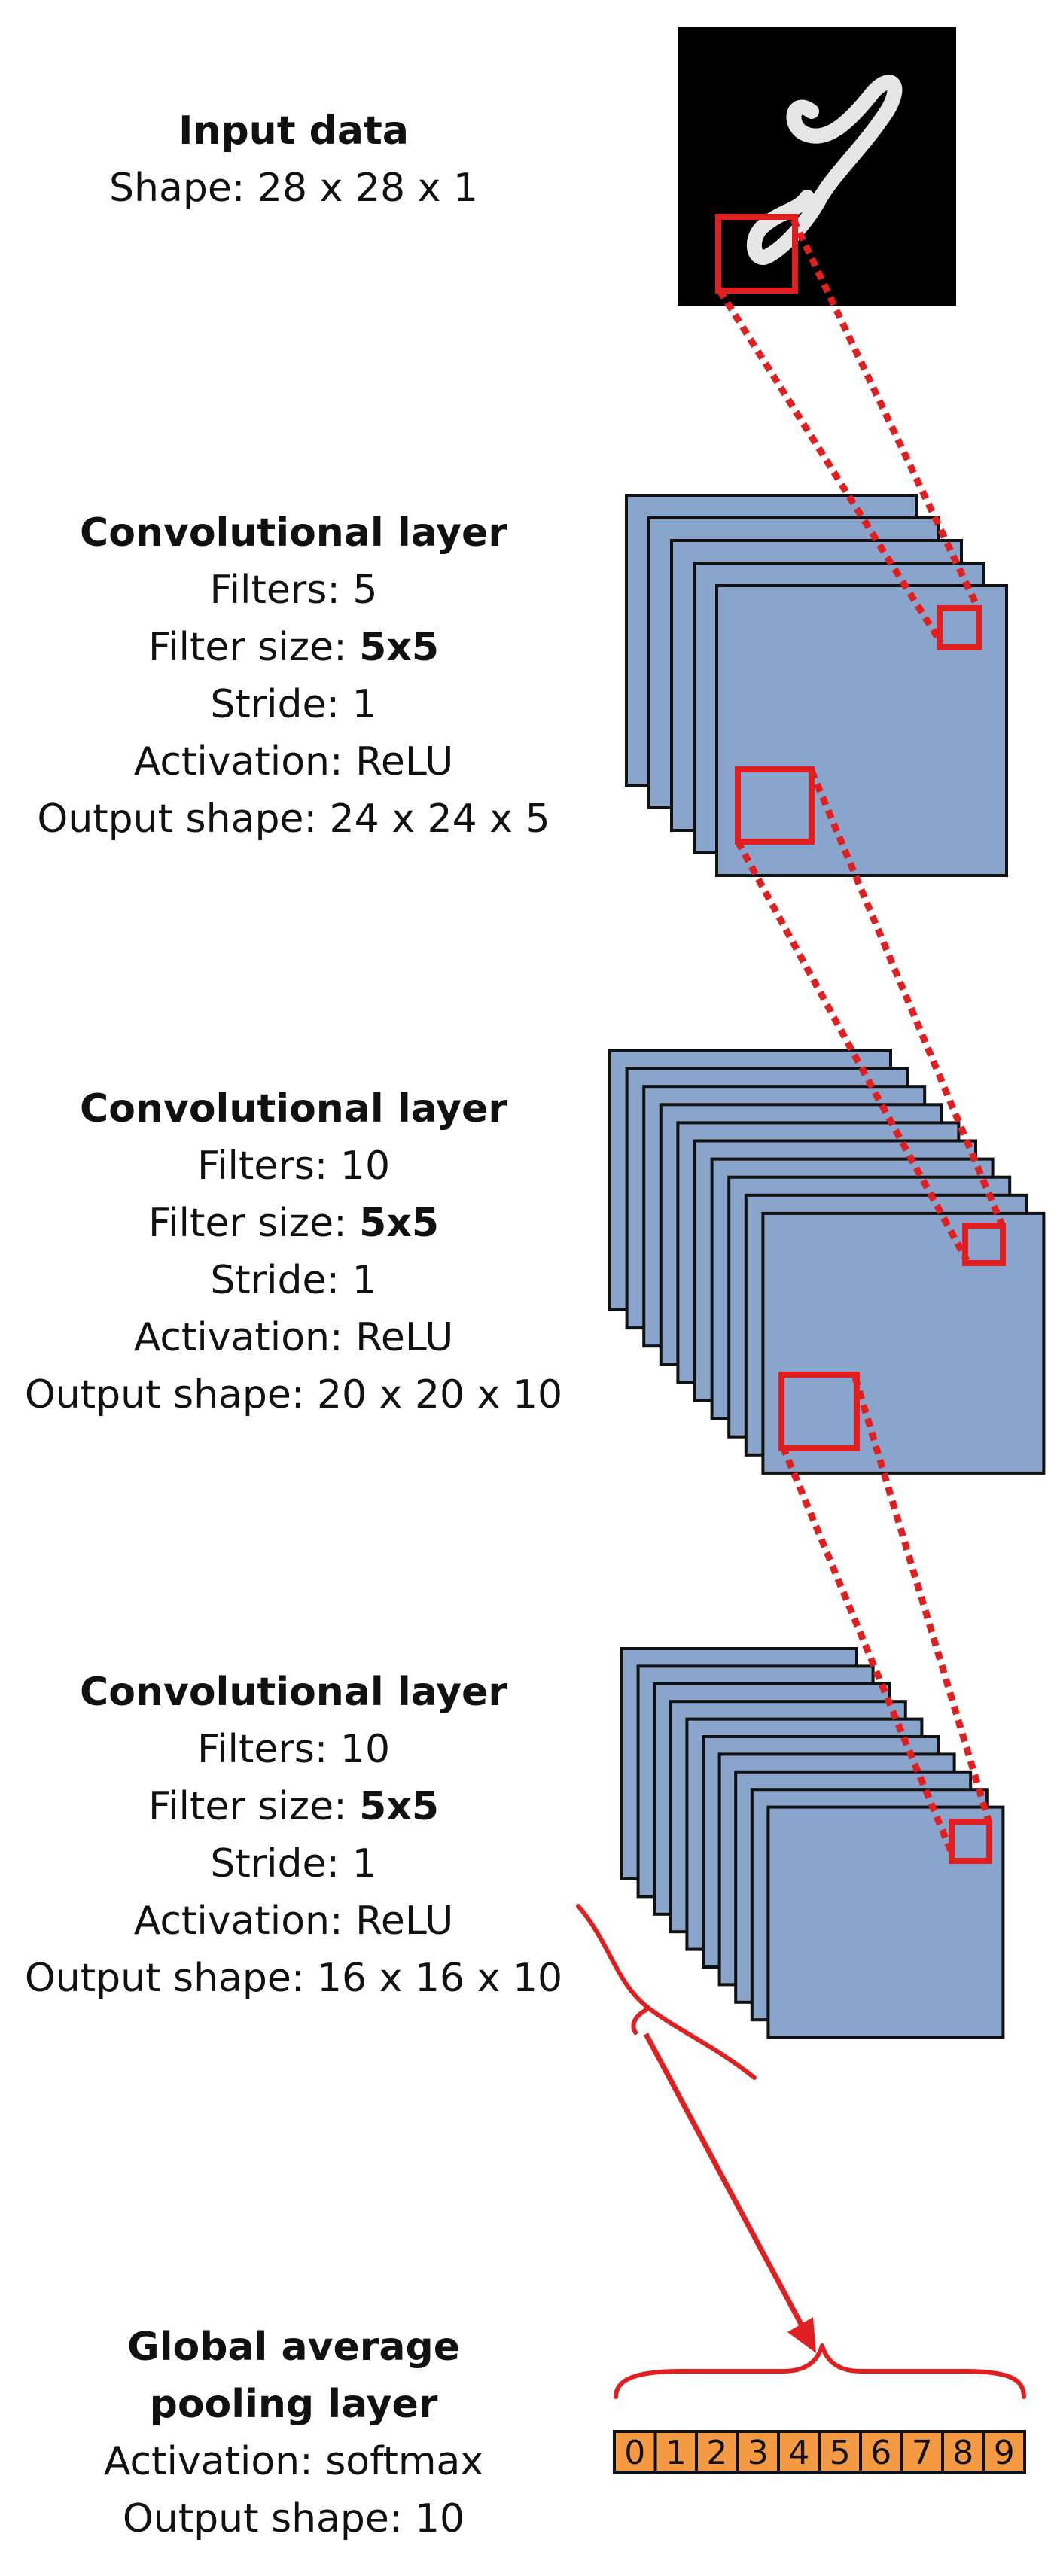 This screenshot has width=1054, height=2576. I want to click on curly-brace-left, so click(667, 1992).